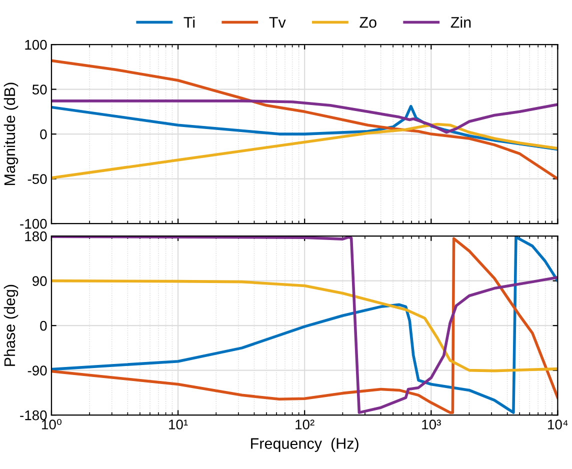  Describe the element at coordinates (305, 425) in the screenshot. I see `x-tick-label: 10²` at that location.